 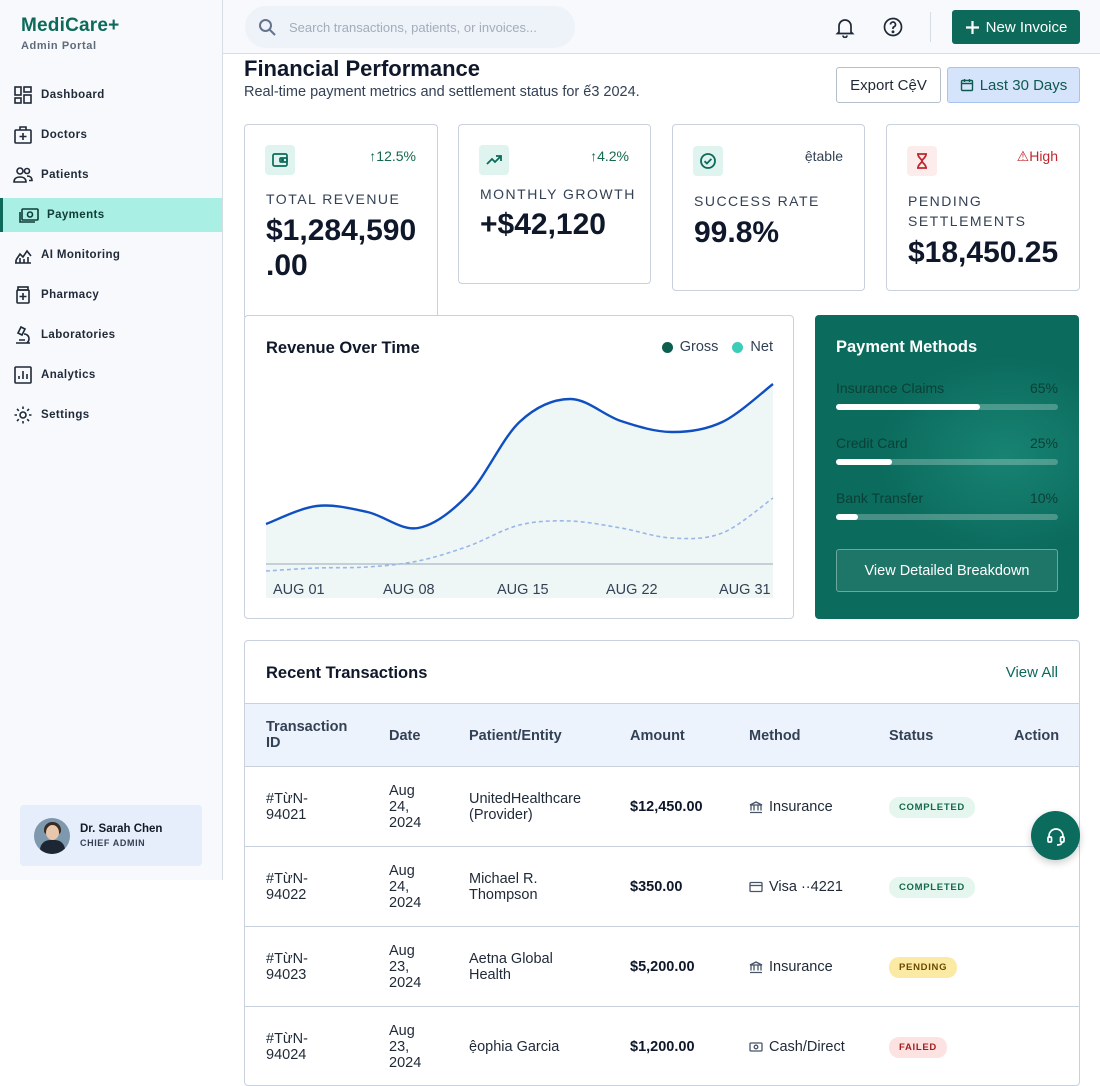 What do you see at coordinates (745, 590) in the screenshot?
I see `x-tick-label: AUG 31` at bounding box center [745, 590].